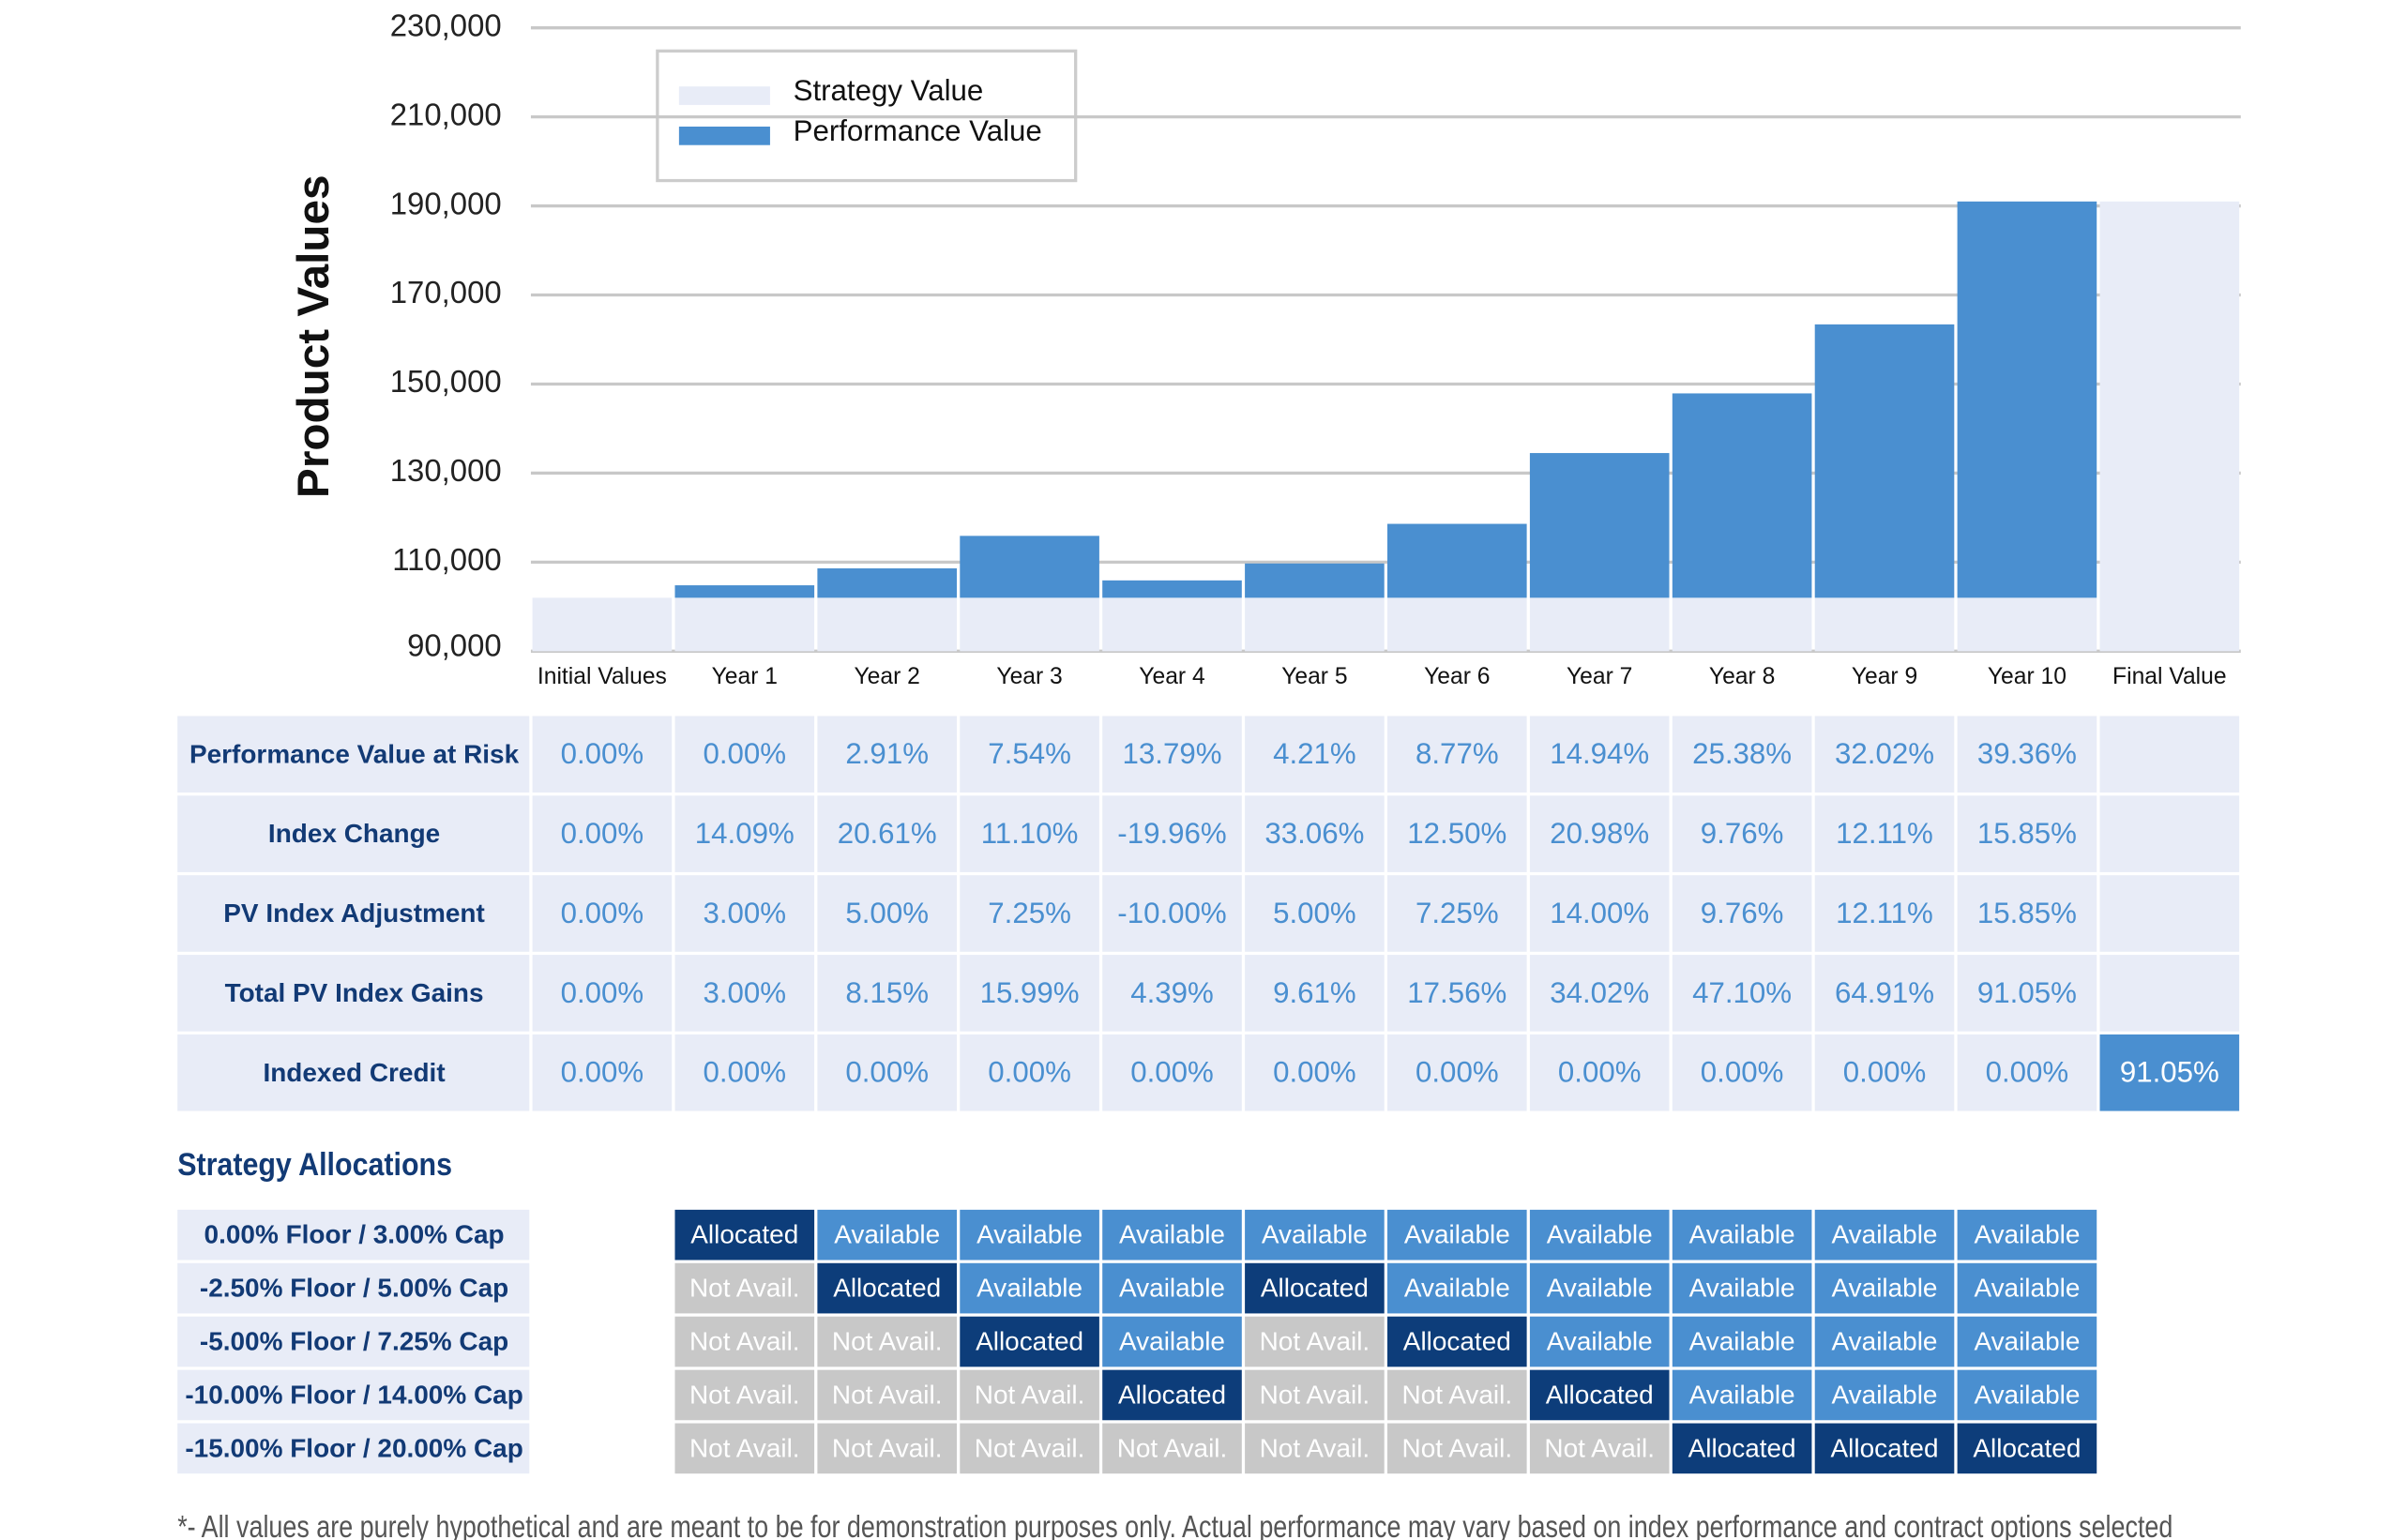 The image size is (2392, 1540). What do you see at coordinates (918, 130) in the screenshot?
I see `legend-label: Performance Value` at bounding box center [918, 130].